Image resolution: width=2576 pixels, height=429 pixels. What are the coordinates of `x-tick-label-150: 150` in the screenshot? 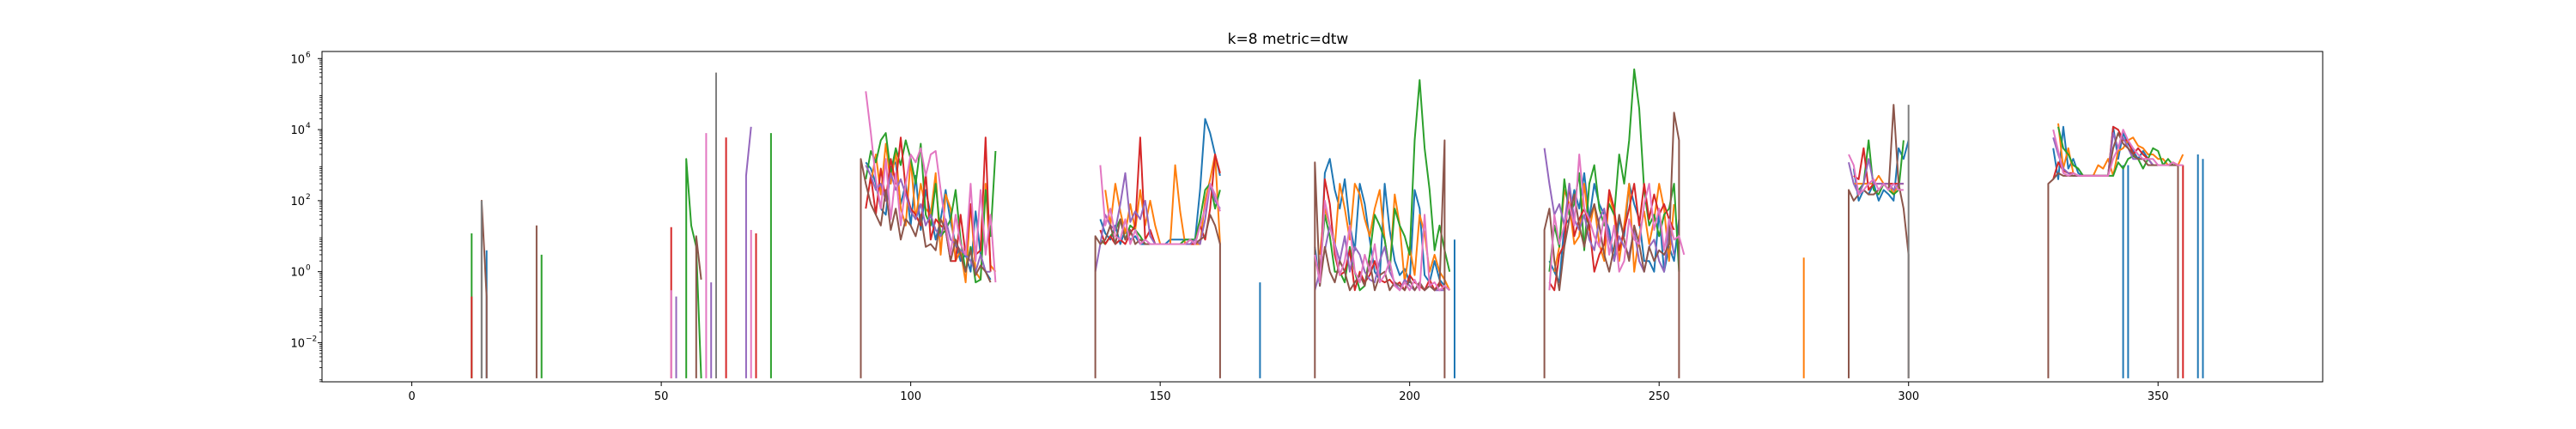 It's located at (1160, 396).